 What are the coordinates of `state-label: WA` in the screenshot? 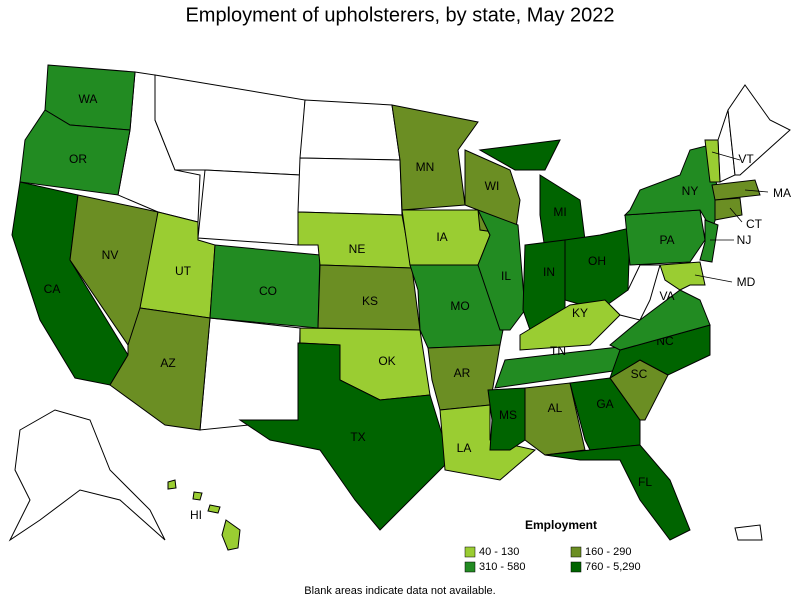 It's located at (88, 99).